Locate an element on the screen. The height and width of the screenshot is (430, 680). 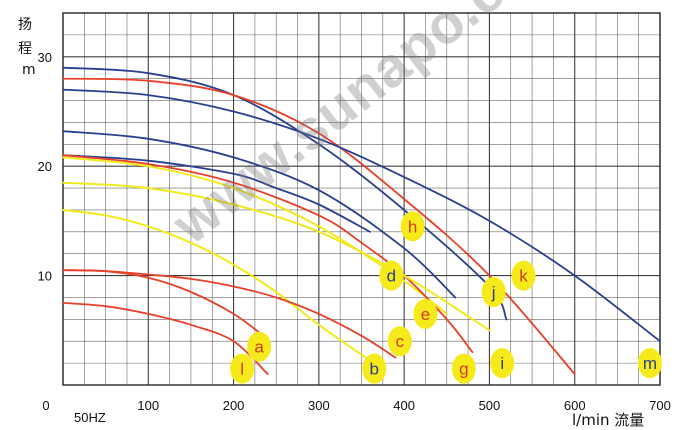
curve-label-bubble-h is located at coordinates (412, 226).